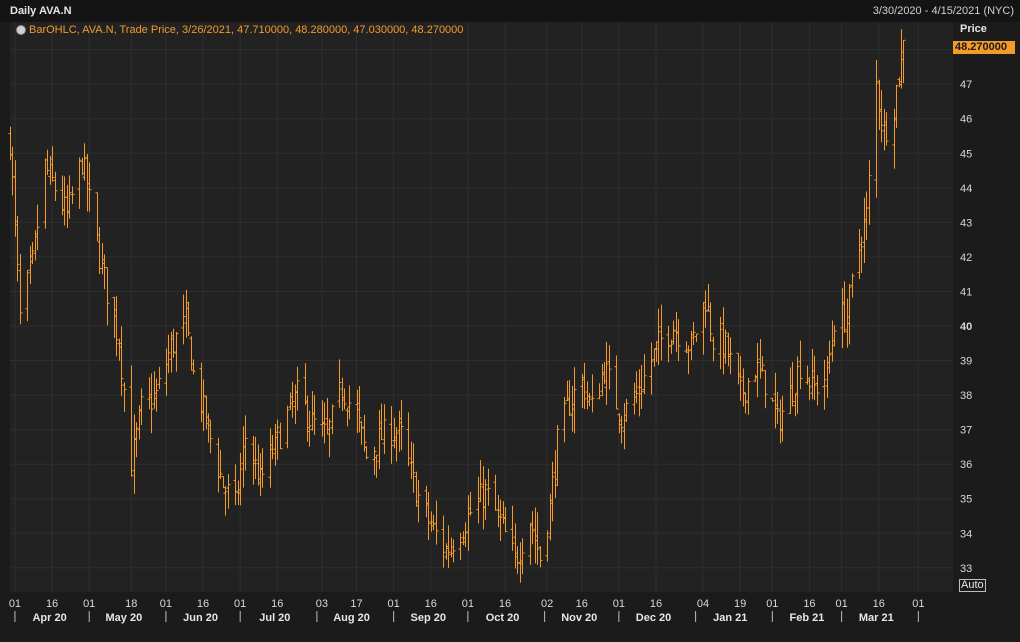 Image resolution: width=1020 pixels, height=642 pixels. I want to click on price-axis, so click(986, 307).